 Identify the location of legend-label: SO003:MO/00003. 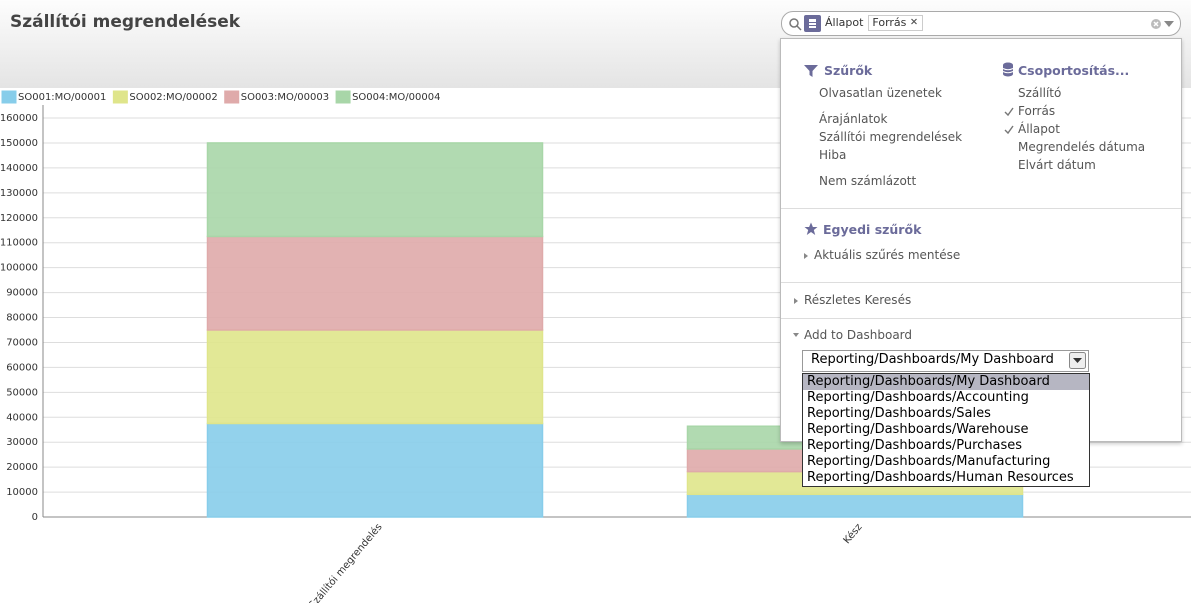
(285, 97).